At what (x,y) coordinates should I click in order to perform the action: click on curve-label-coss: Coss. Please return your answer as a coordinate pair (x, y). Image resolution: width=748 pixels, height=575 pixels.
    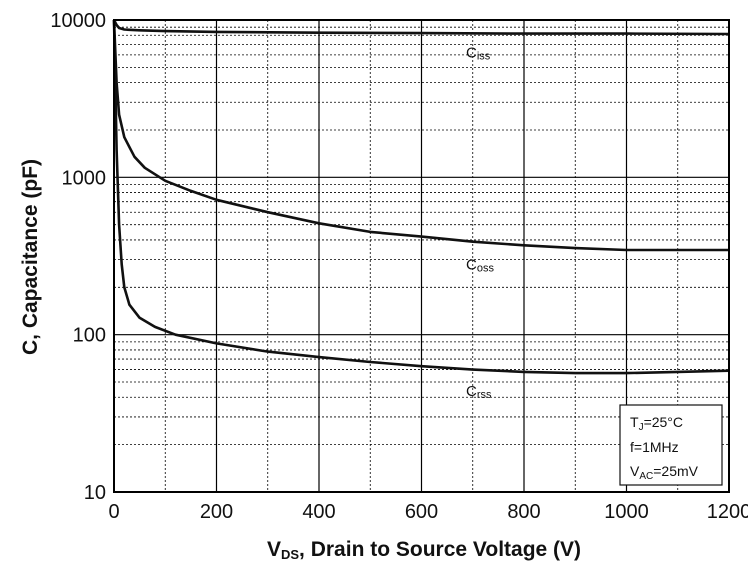
    Looking at the image, I should click on (480, 265).